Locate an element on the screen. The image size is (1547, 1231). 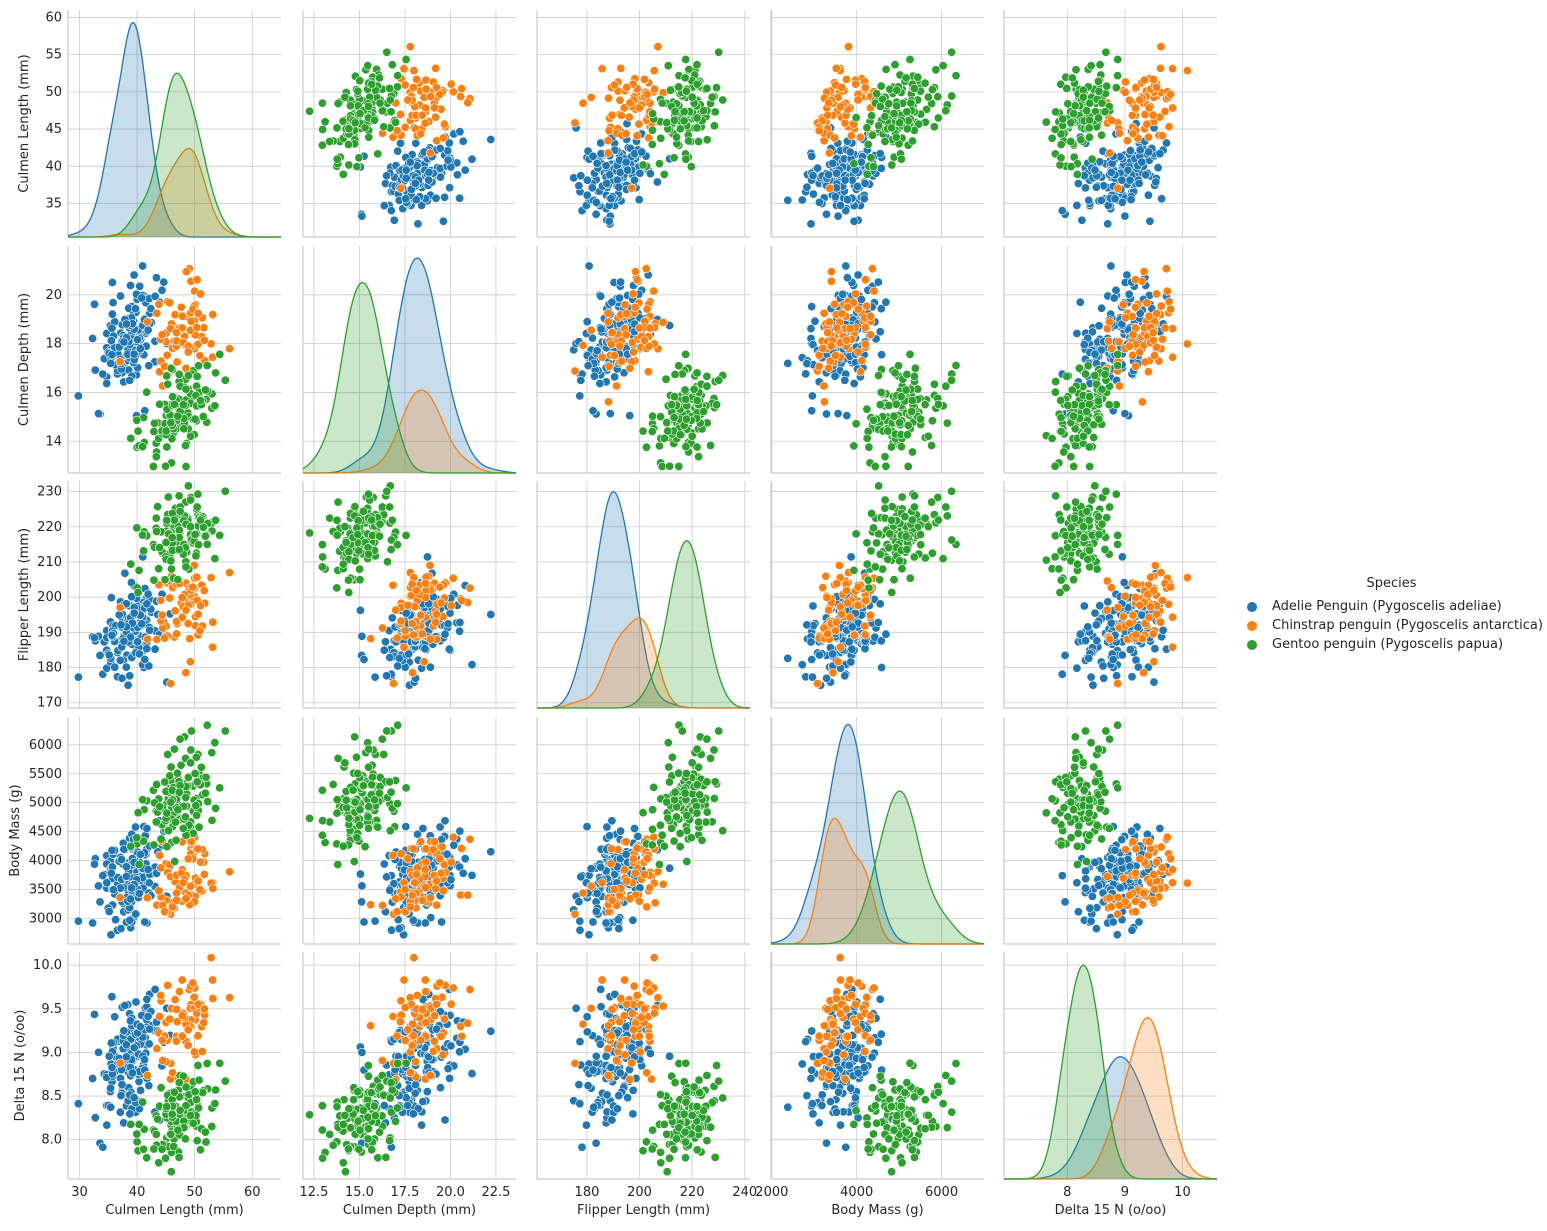
ytick-label: 8.0 is located at coordinates (51, 1140).